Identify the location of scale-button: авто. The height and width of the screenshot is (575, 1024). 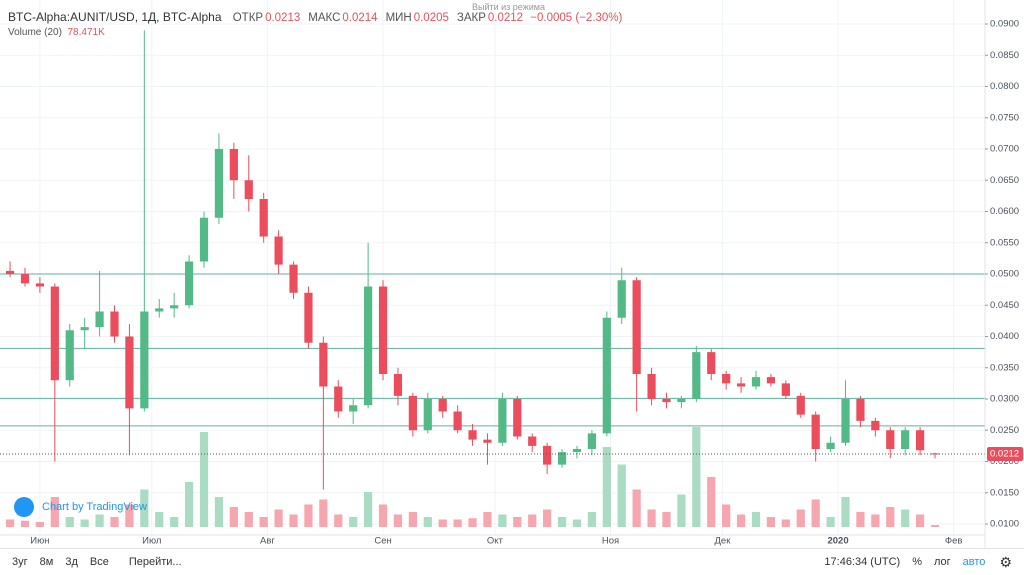
(974, 562).